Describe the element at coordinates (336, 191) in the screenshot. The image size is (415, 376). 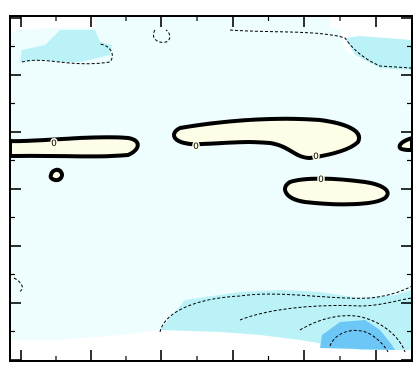
I see `positive-region-lower-right` at that location.